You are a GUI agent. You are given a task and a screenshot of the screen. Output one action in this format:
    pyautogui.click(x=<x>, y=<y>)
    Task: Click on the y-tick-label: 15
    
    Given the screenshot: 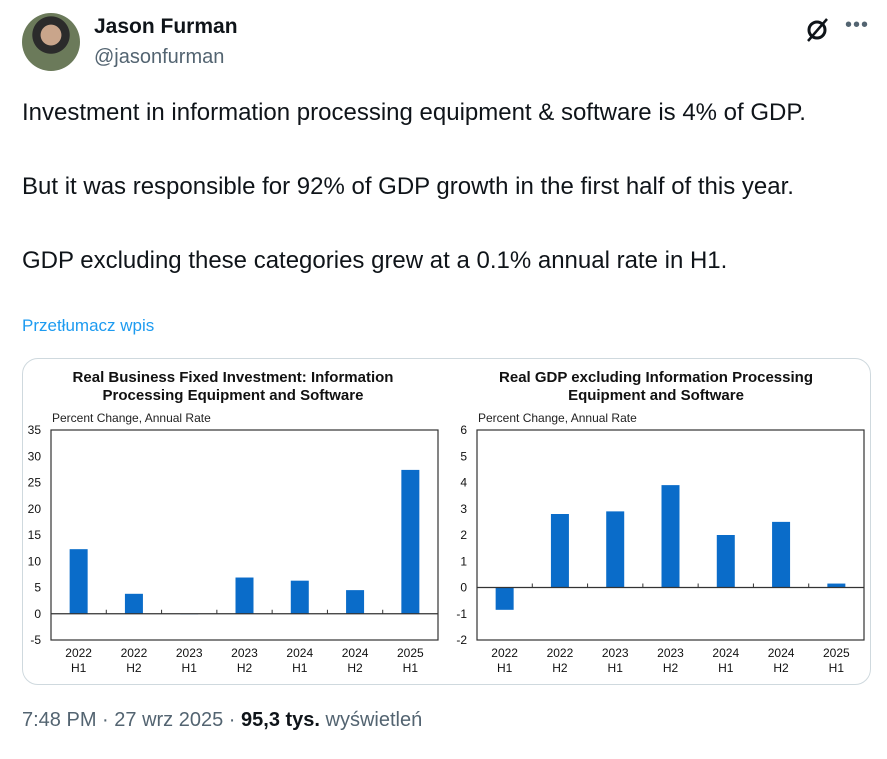 What is the action you would take?
    pyautogui.click(x=35, y=535)
    